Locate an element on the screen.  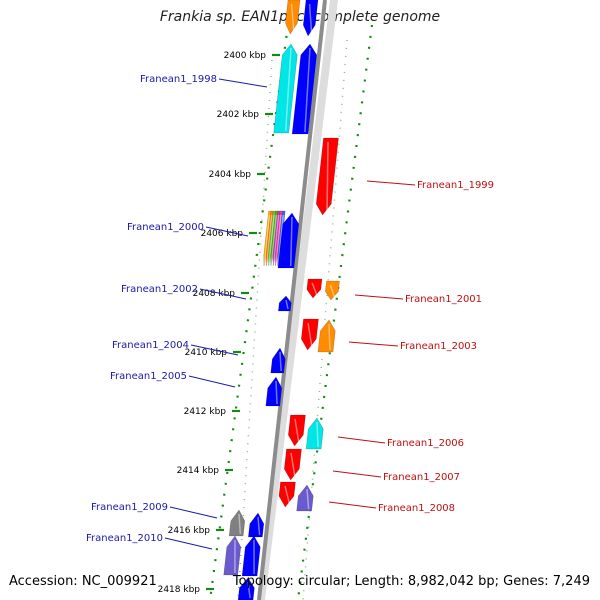
gene-franean1-2003-partner-highlight is located at coordinates (329, 337).